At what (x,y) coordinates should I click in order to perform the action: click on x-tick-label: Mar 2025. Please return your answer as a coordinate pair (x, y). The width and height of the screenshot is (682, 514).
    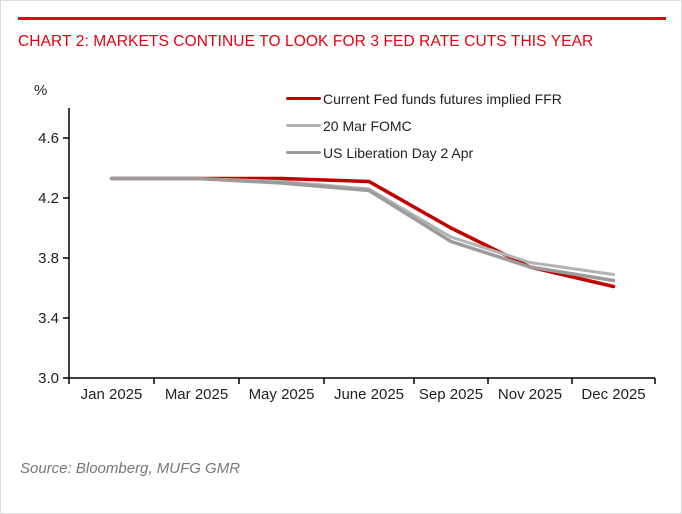
    Looking at the image, I should click on (196, 394).